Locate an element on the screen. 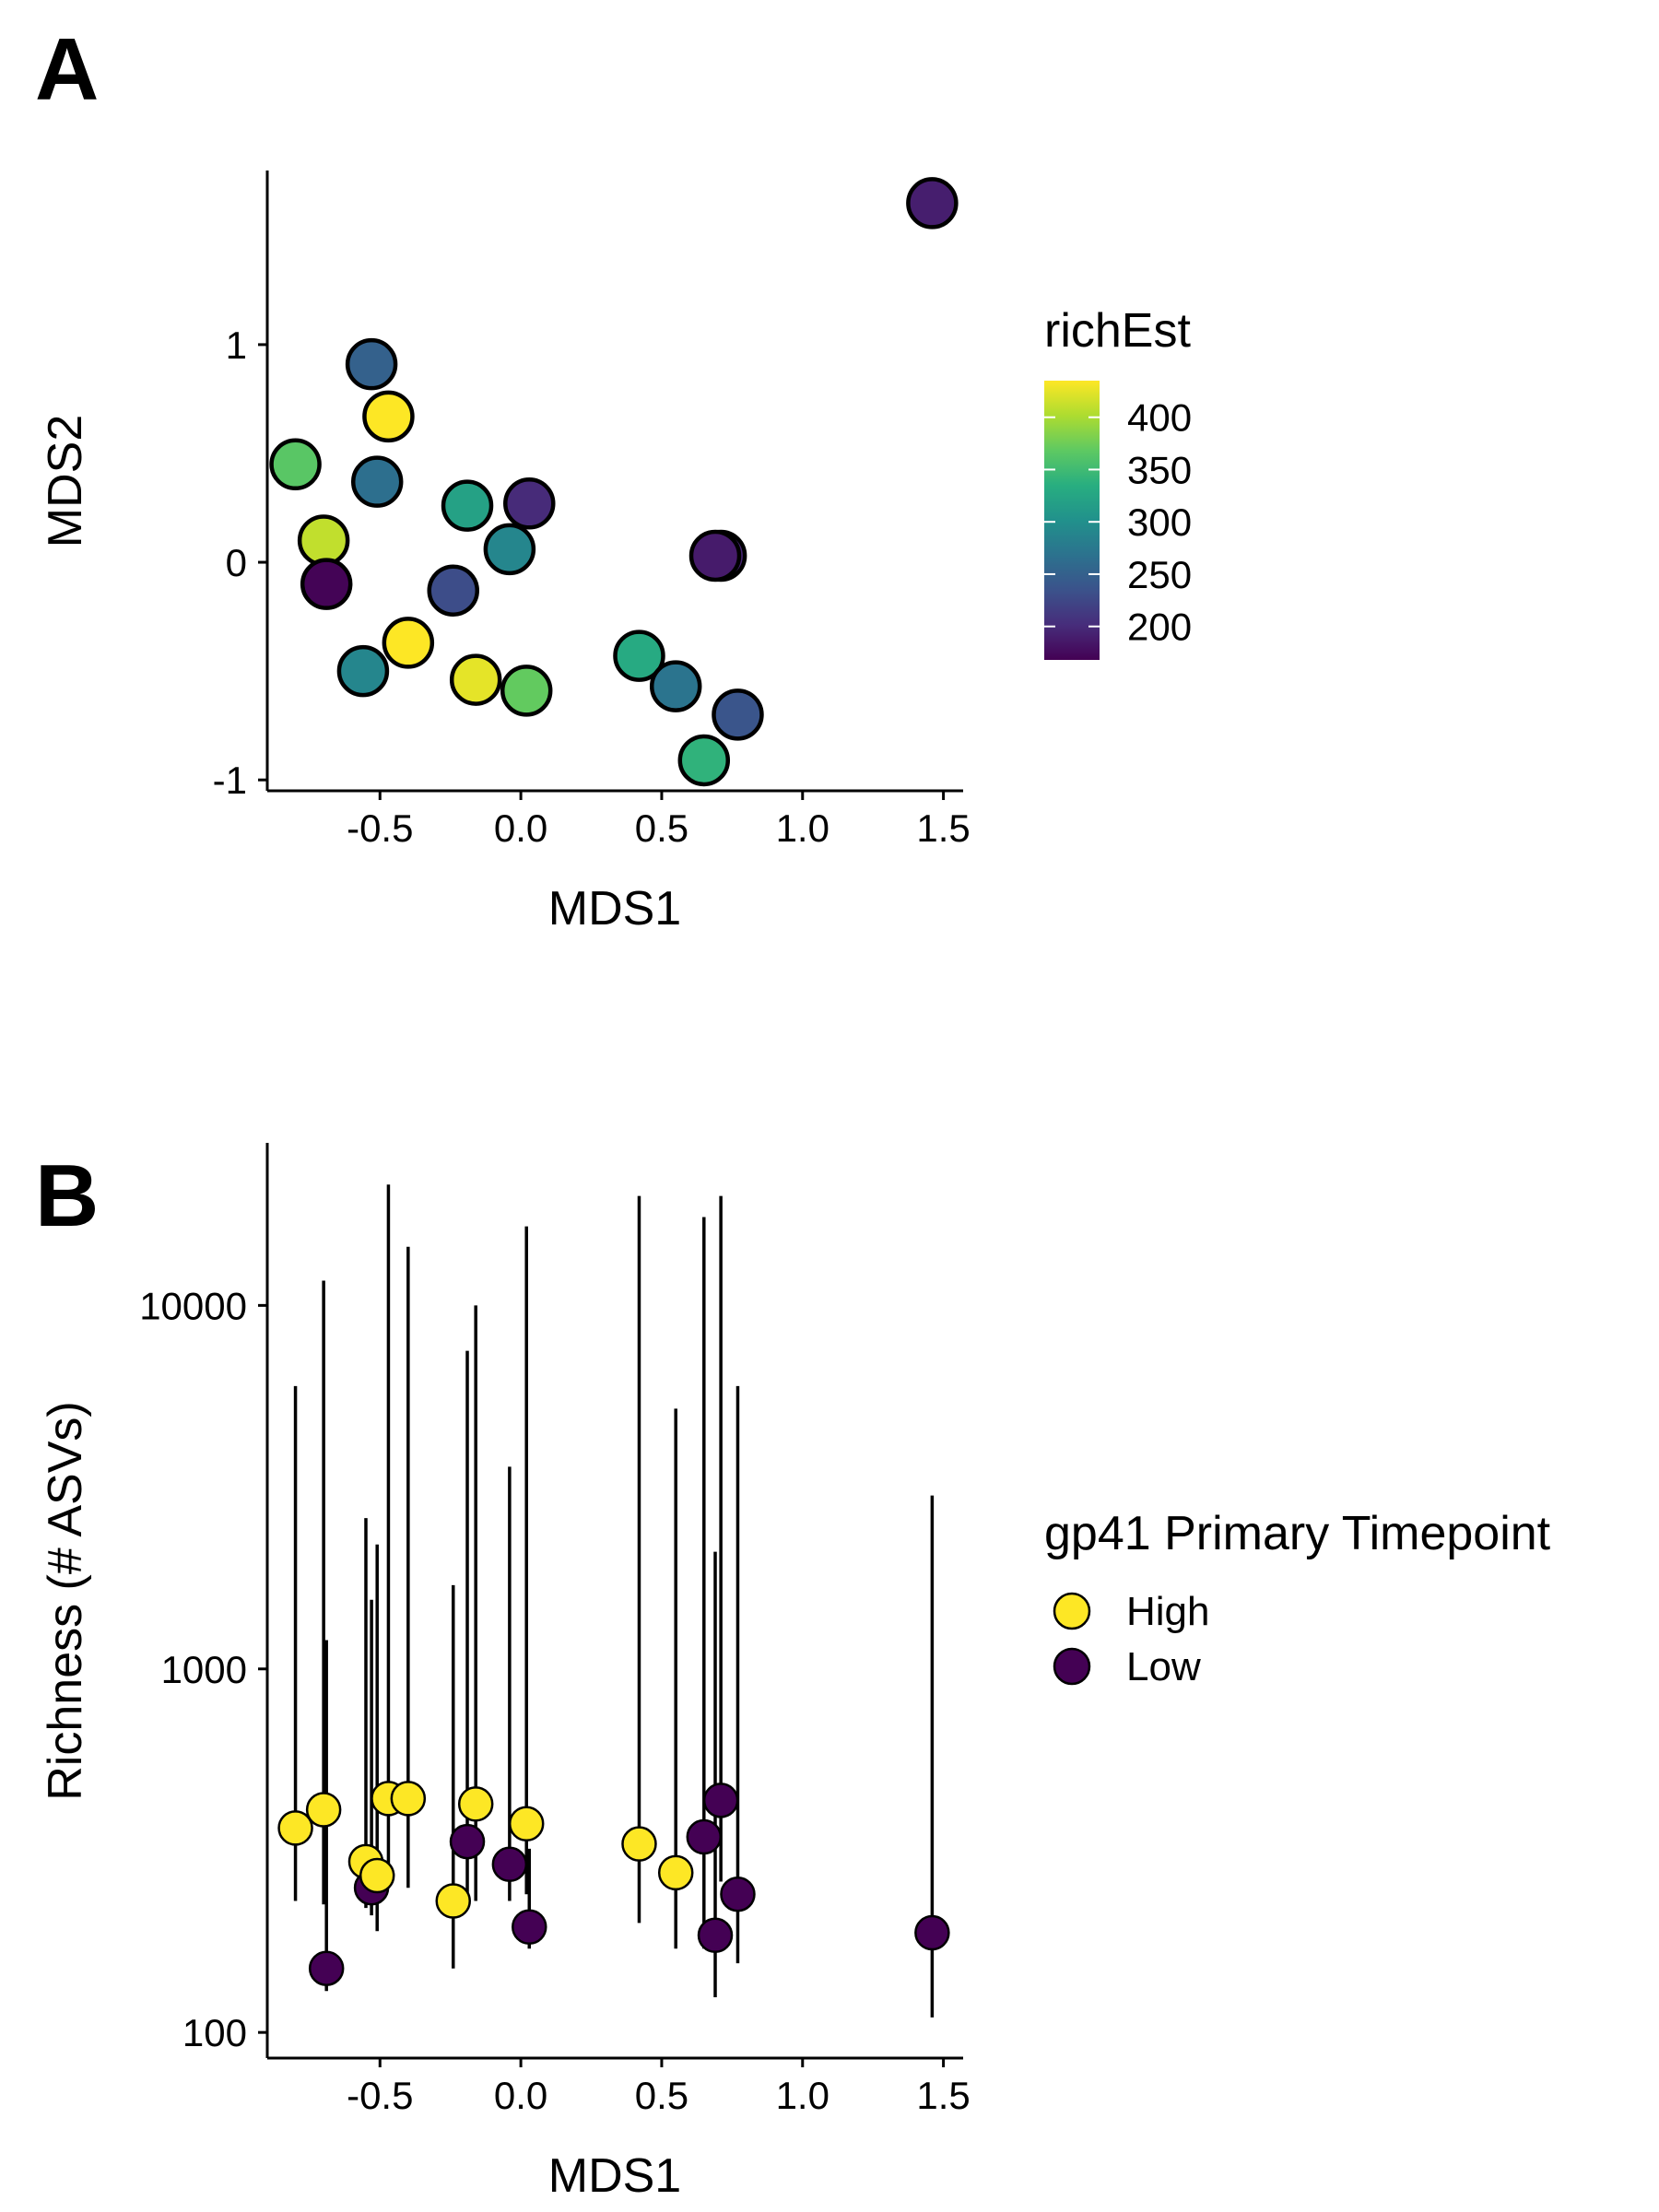 This screenshot has height=2212, width=1659. panel-a-y-axis-title: MDS2 is located at coordinates (65, 481).